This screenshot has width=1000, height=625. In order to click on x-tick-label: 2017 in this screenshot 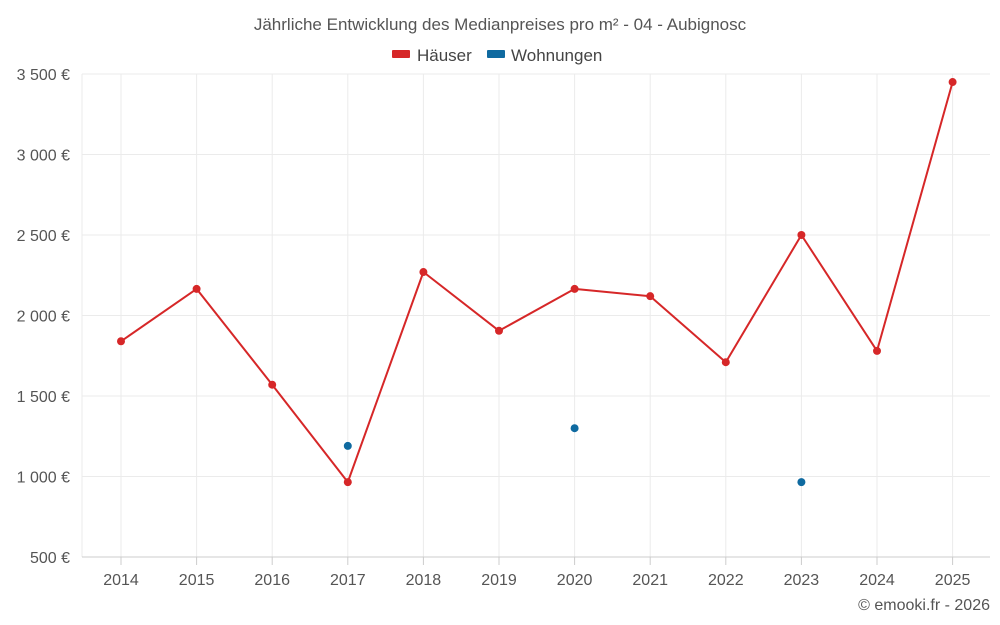, I will do `click(348, 580)`.